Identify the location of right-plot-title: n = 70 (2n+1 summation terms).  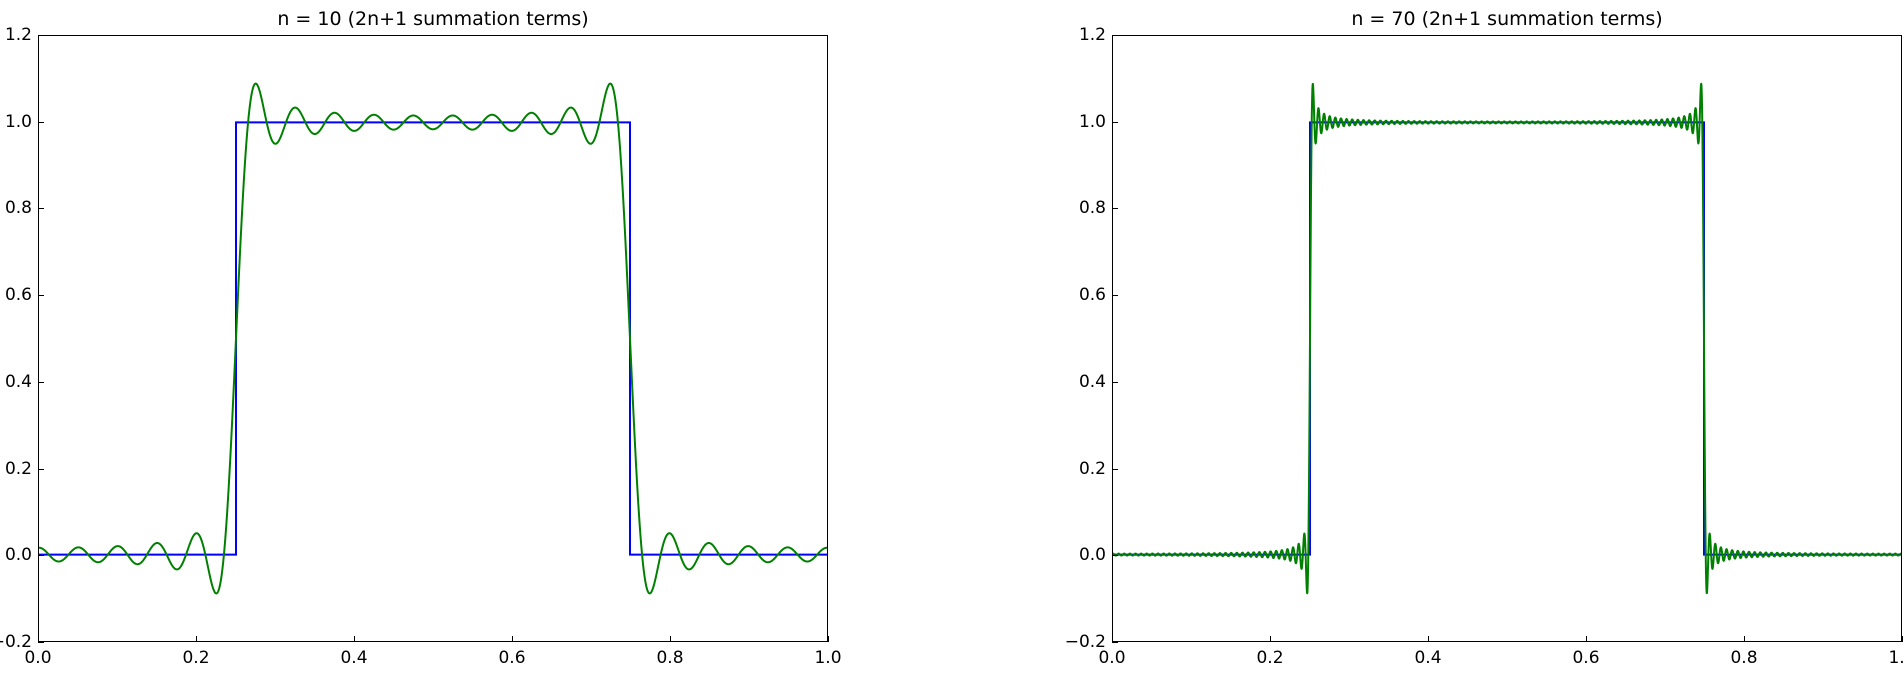
(1507, 19).